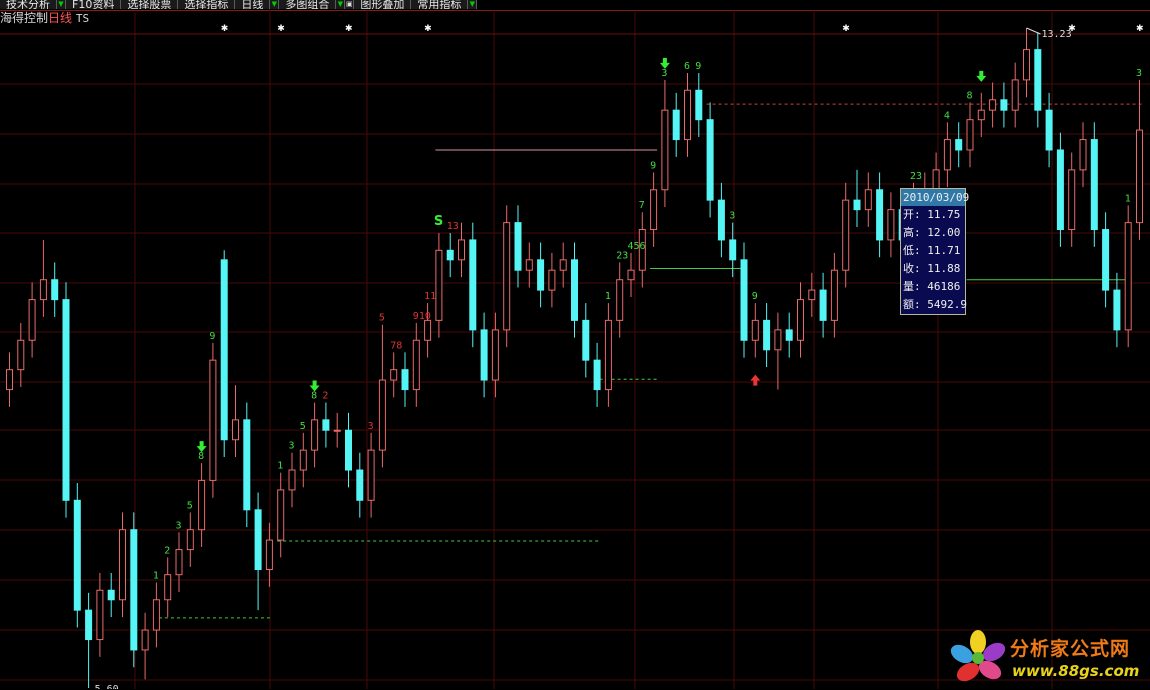 The height and width of the screenshot is (690, 1150). Describe the element at coordinates (28, 4) in the screenshot. I see `toolbar-button: 技术分析` at that location.